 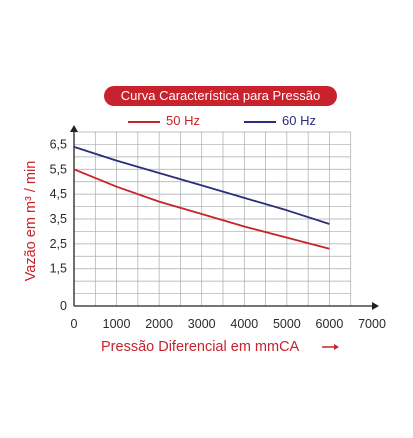 I want to click on y-tick-label: 1,5, so click(x=58, y=269).